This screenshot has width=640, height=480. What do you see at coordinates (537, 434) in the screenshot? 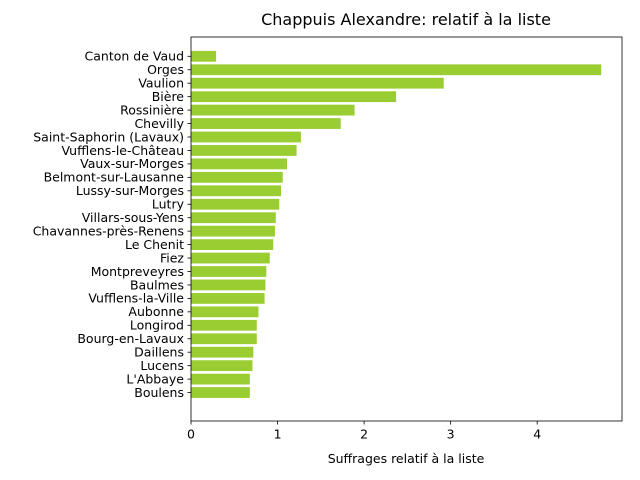
I see `x-tick-label: 4` at bounding box center [537, 434].